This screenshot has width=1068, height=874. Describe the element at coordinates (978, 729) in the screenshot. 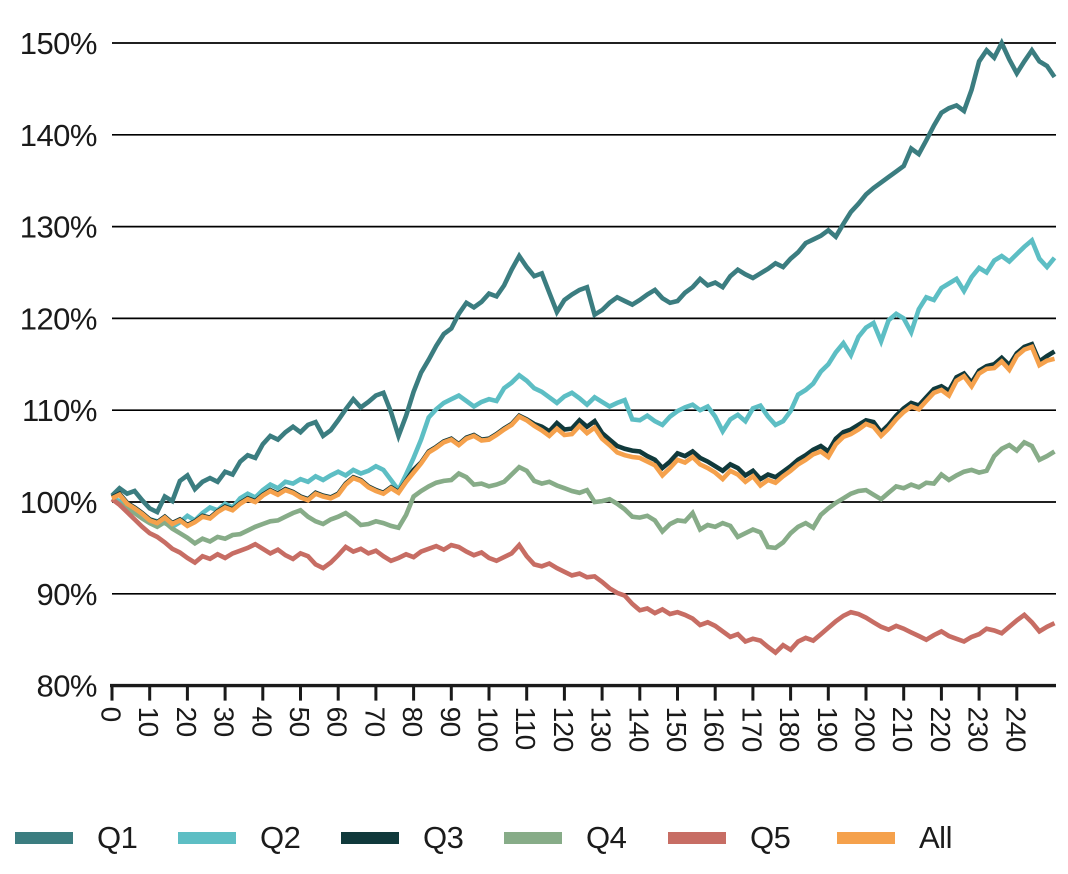

I see `x-tick-label-230: 230` at that location.